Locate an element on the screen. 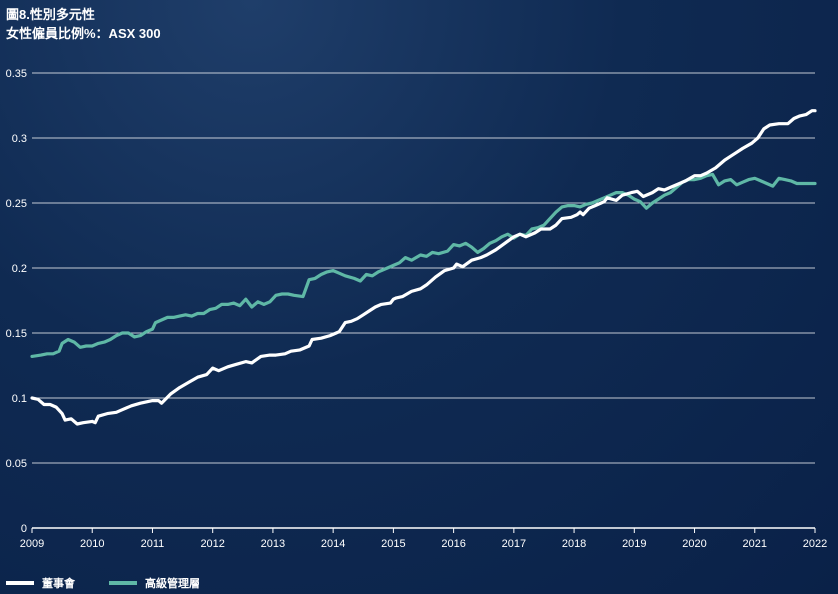  y-tick-label: 0.35 is located at coordinates (16, 74).